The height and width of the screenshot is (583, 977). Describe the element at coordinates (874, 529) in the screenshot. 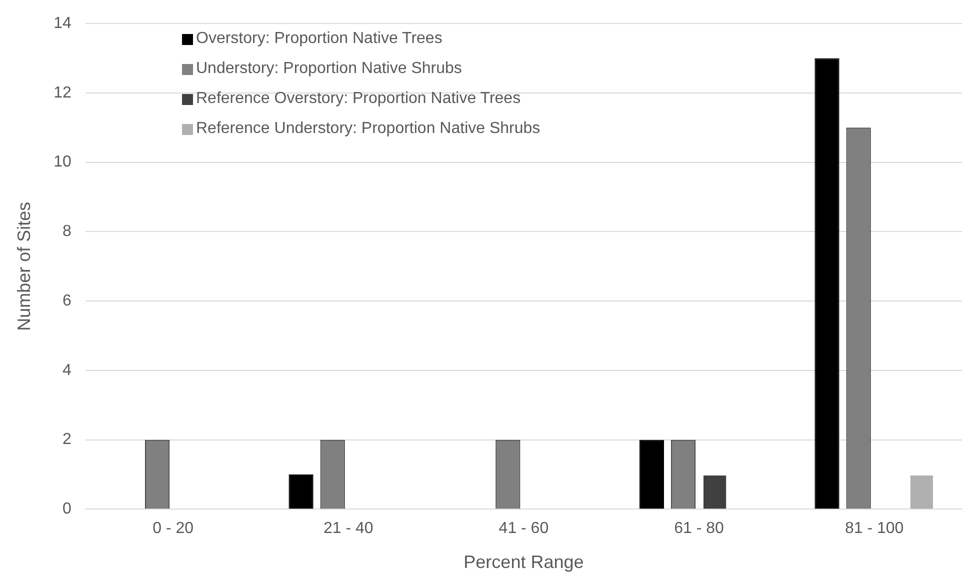

I see `x-tick-label: 81 - 100` at that location.